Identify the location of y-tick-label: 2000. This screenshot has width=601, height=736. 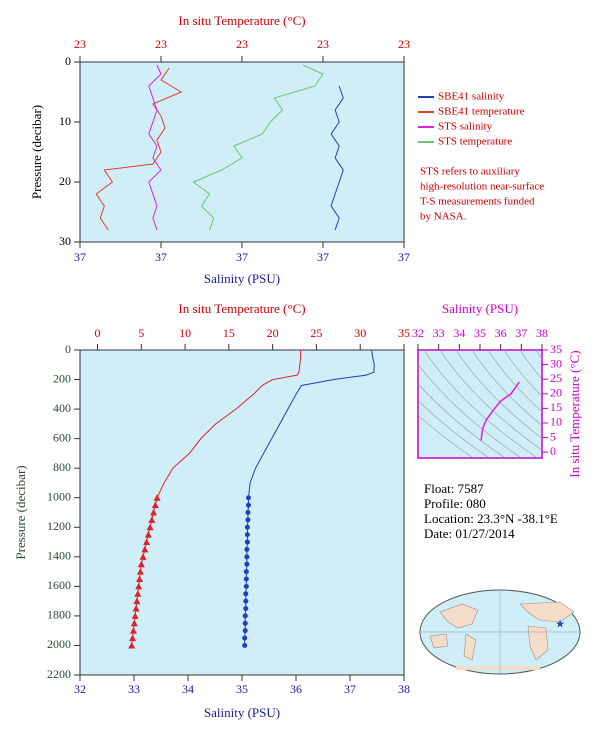
(59, 644).